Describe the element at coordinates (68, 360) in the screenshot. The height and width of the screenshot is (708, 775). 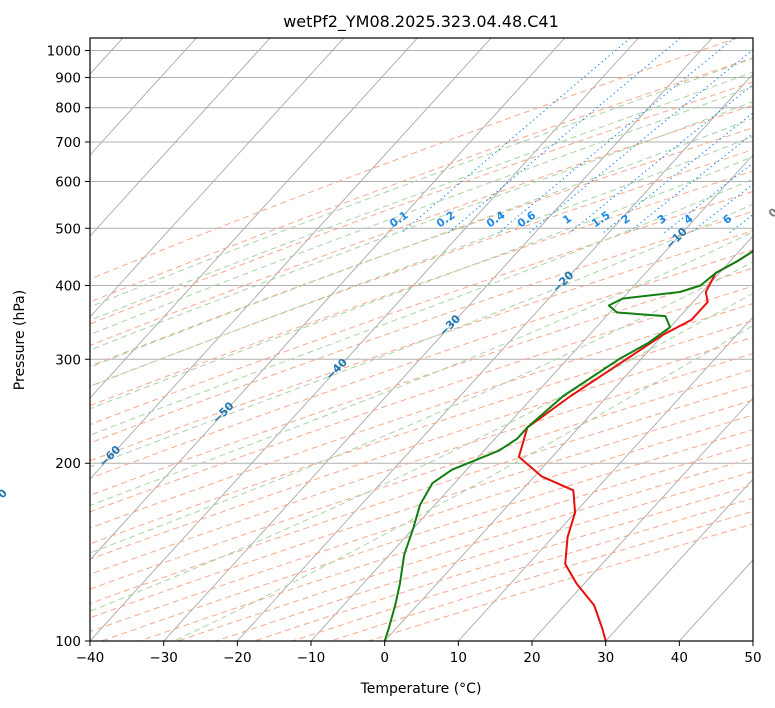
I see `y-tick-label: 300` at that location.